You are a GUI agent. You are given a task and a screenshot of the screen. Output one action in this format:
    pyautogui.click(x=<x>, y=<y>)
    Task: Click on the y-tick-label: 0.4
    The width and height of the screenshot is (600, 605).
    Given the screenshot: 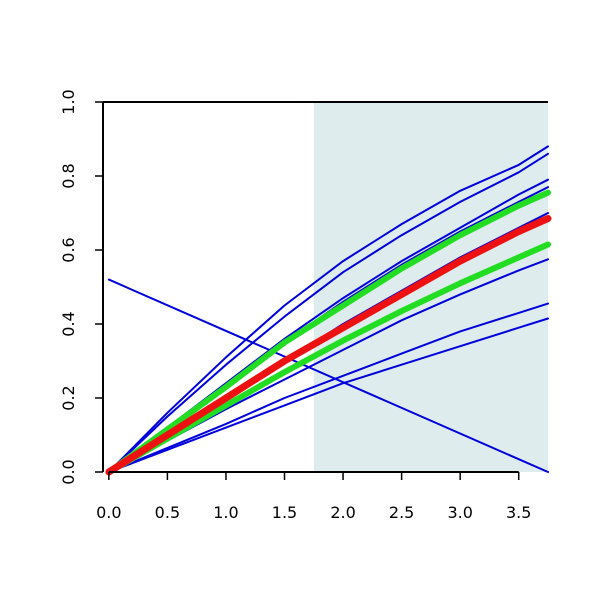 What is the action you would take?
    pyautogui.click(x=68, y=323)
    